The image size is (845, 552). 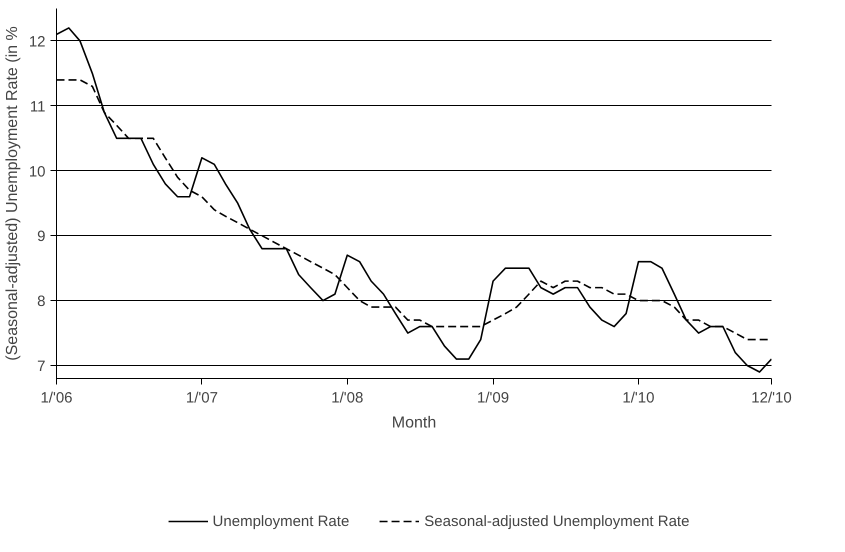 What do you see at coordinates (38, 107) in the screenshot?
I see `y-tick-label: 11` at bounding box center [38, 107].